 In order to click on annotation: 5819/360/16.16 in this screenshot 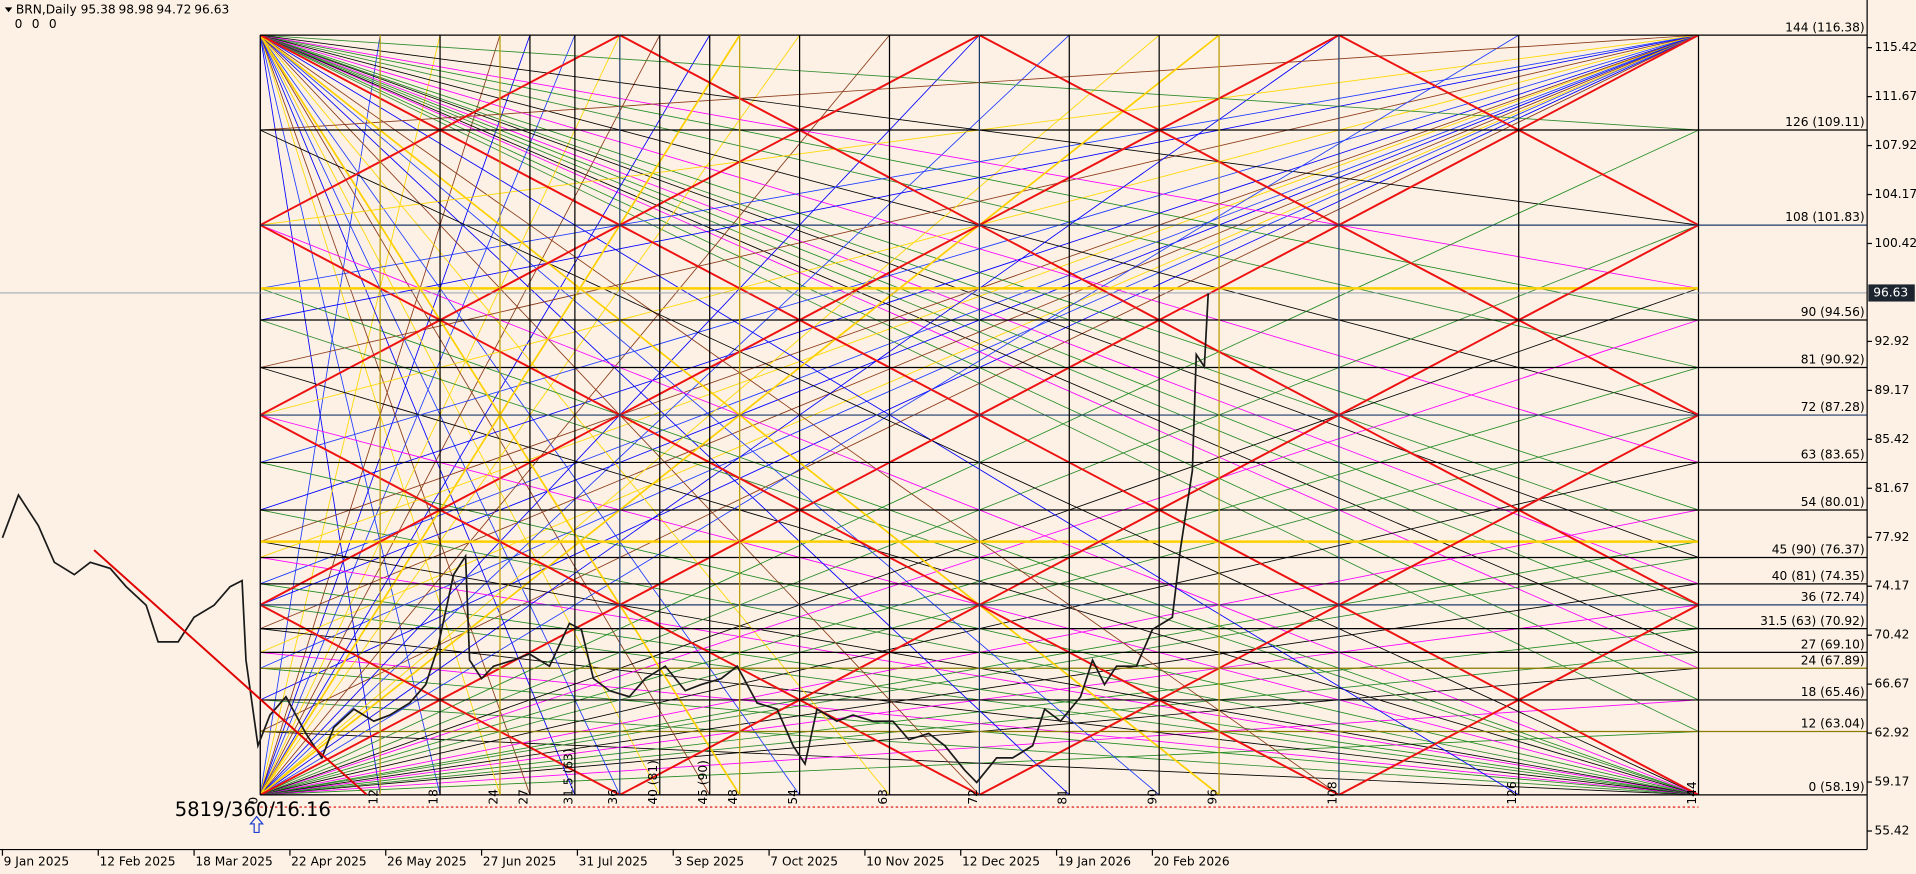, I will do `click(253, 809)`.